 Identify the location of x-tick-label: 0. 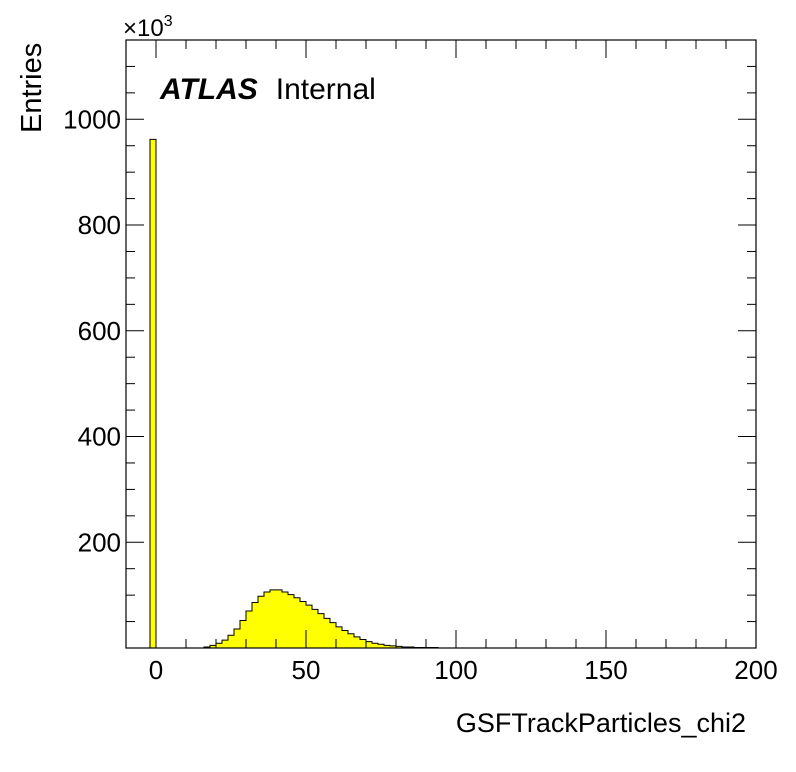
(156, 670).